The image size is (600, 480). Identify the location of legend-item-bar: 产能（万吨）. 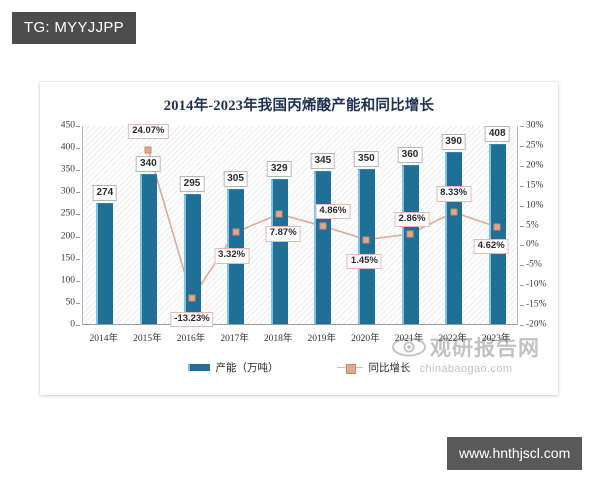
(233, 367).